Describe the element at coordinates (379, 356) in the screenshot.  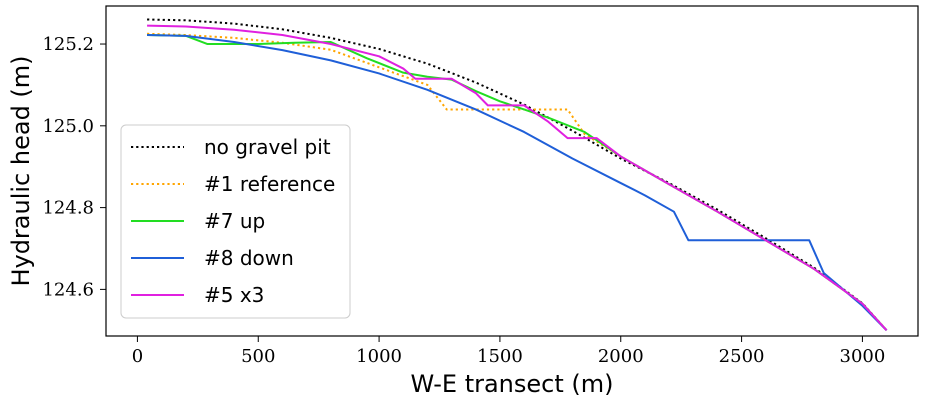
I see `x-tick-label: 1000` at that location.